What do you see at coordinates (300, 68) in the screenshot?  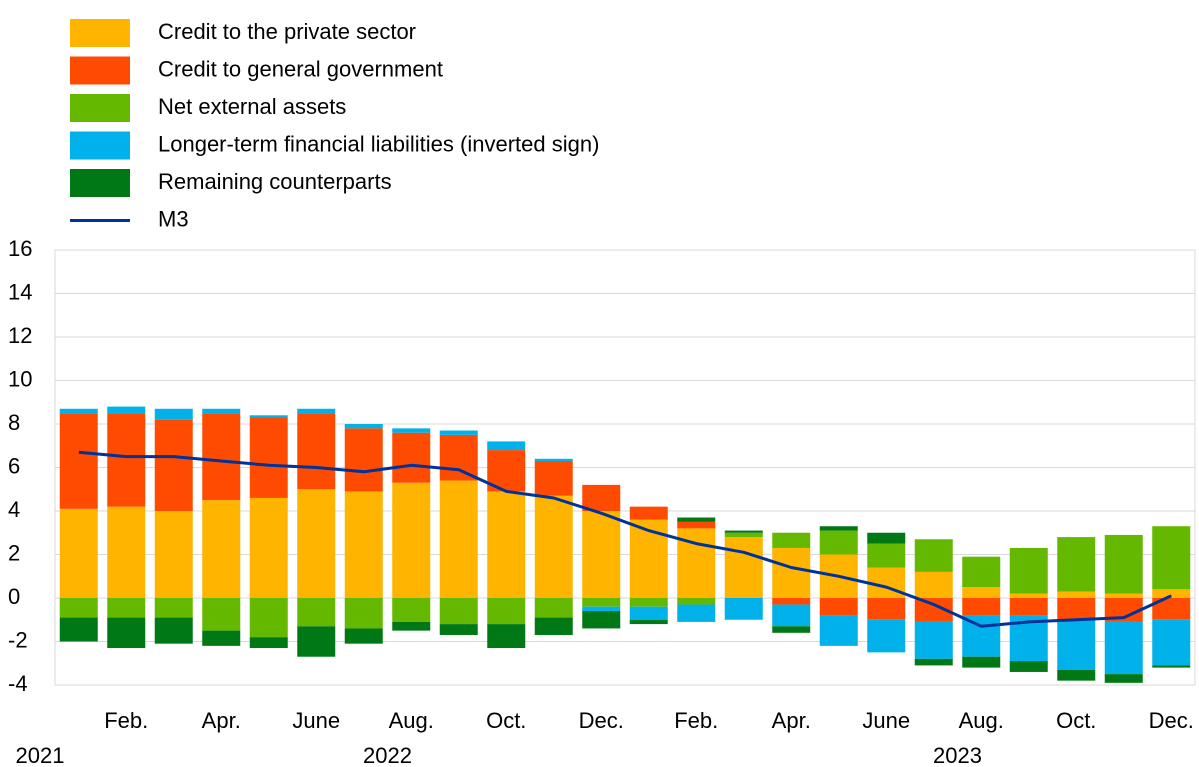 I see `legend-label: Credit to general government` at bounding box center [300, 68].